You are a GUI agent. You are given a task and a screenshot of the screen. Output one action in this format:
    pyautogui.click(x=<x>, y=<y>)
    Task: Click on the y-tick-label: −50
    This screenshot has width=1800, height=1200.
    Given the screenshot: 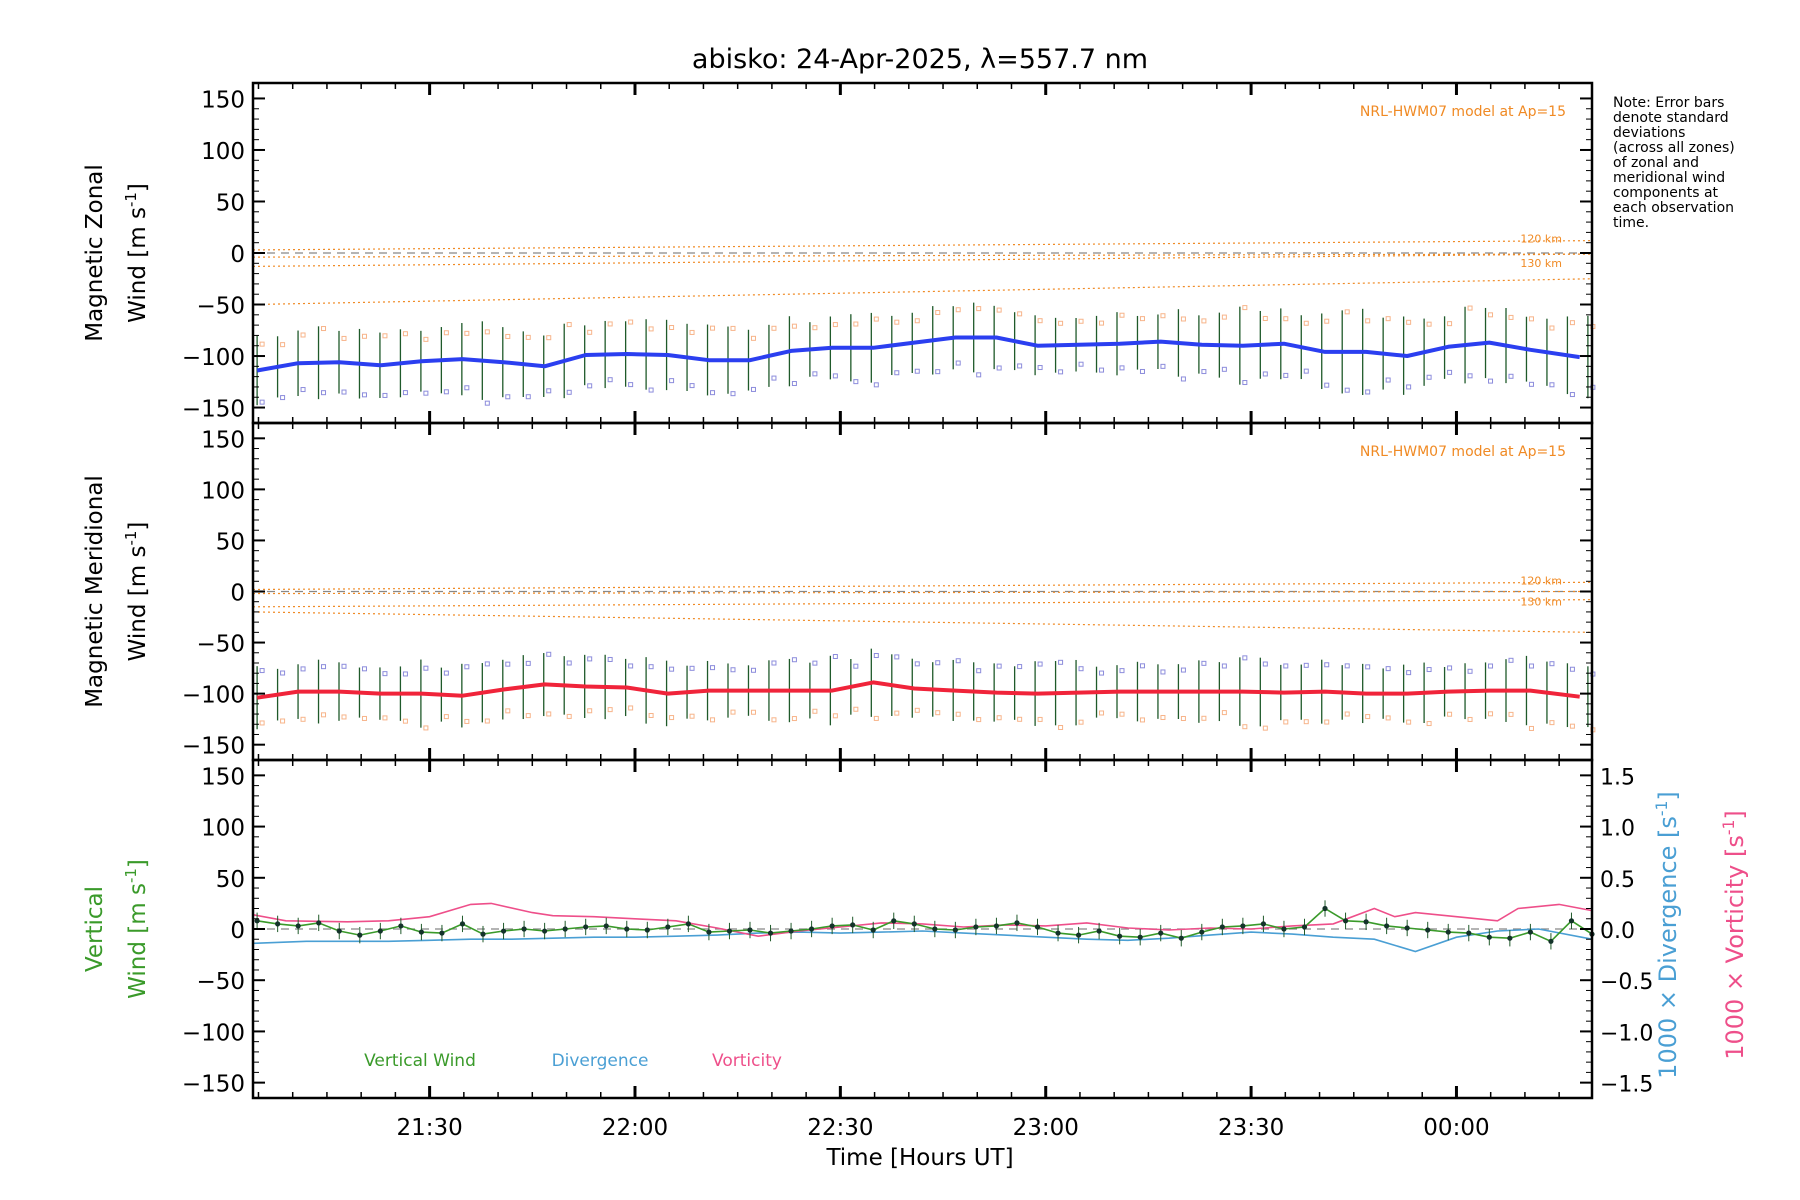 What is the action you would take?
    pyautogui.click(x=220, y=645)
    